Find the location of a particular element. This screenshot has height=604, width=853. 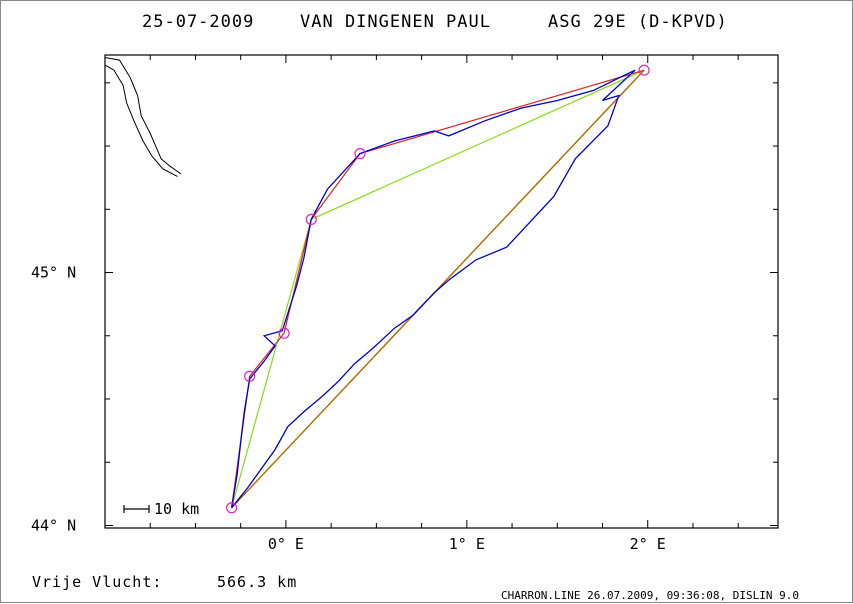

lat-tick-label: 45° N is located at coordinates (53, 273).